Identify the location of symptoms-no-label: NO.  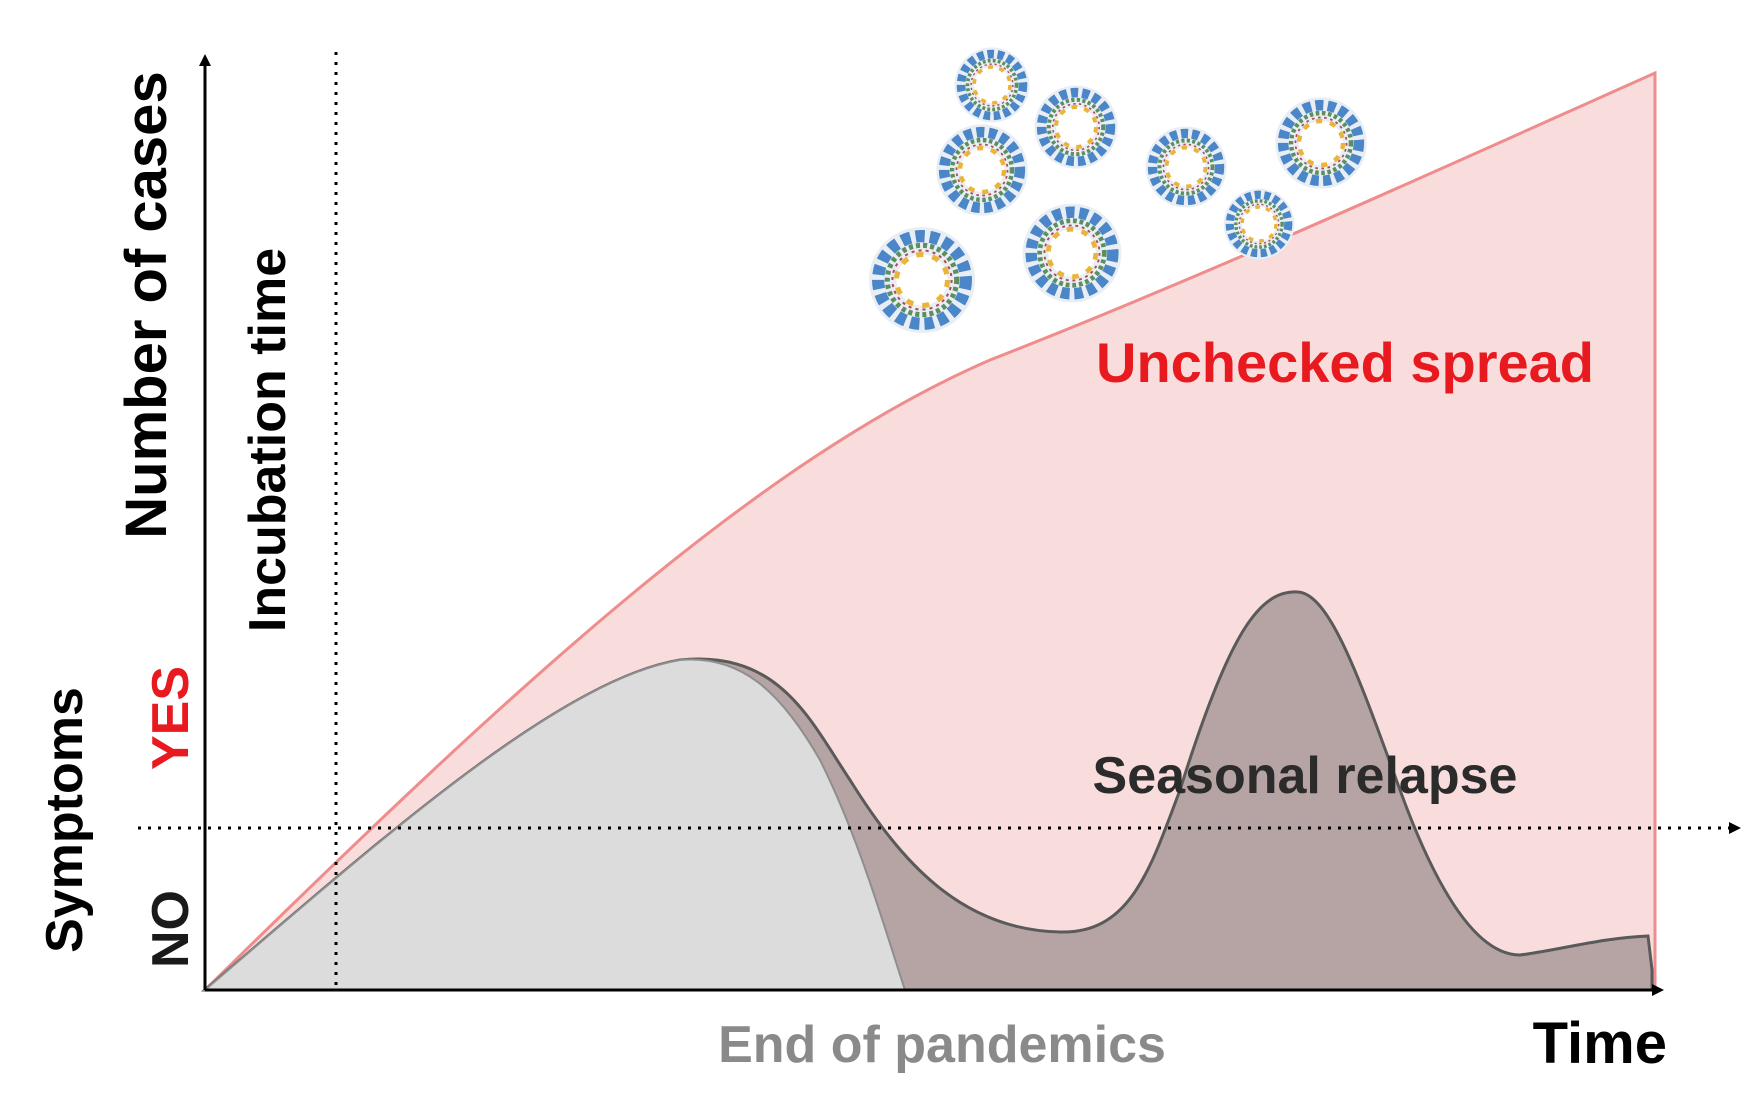
(171, 929).